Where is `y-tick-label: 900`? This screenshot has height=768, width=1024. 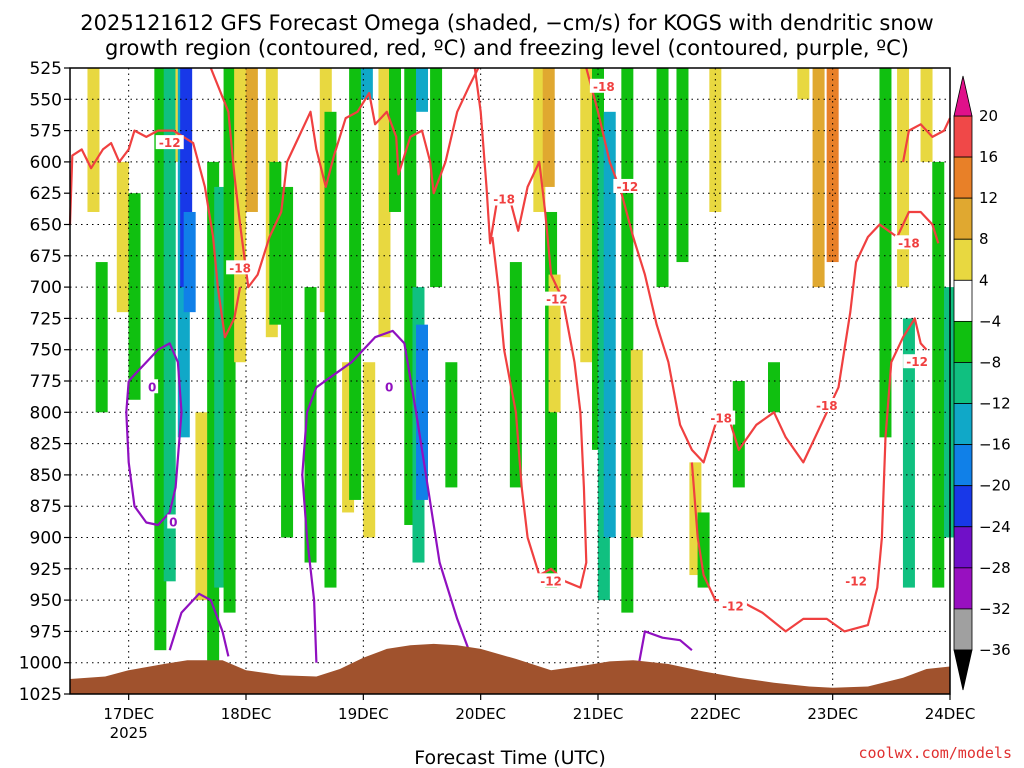 y-tick-label: 900 is located at coordinates (46, 539).